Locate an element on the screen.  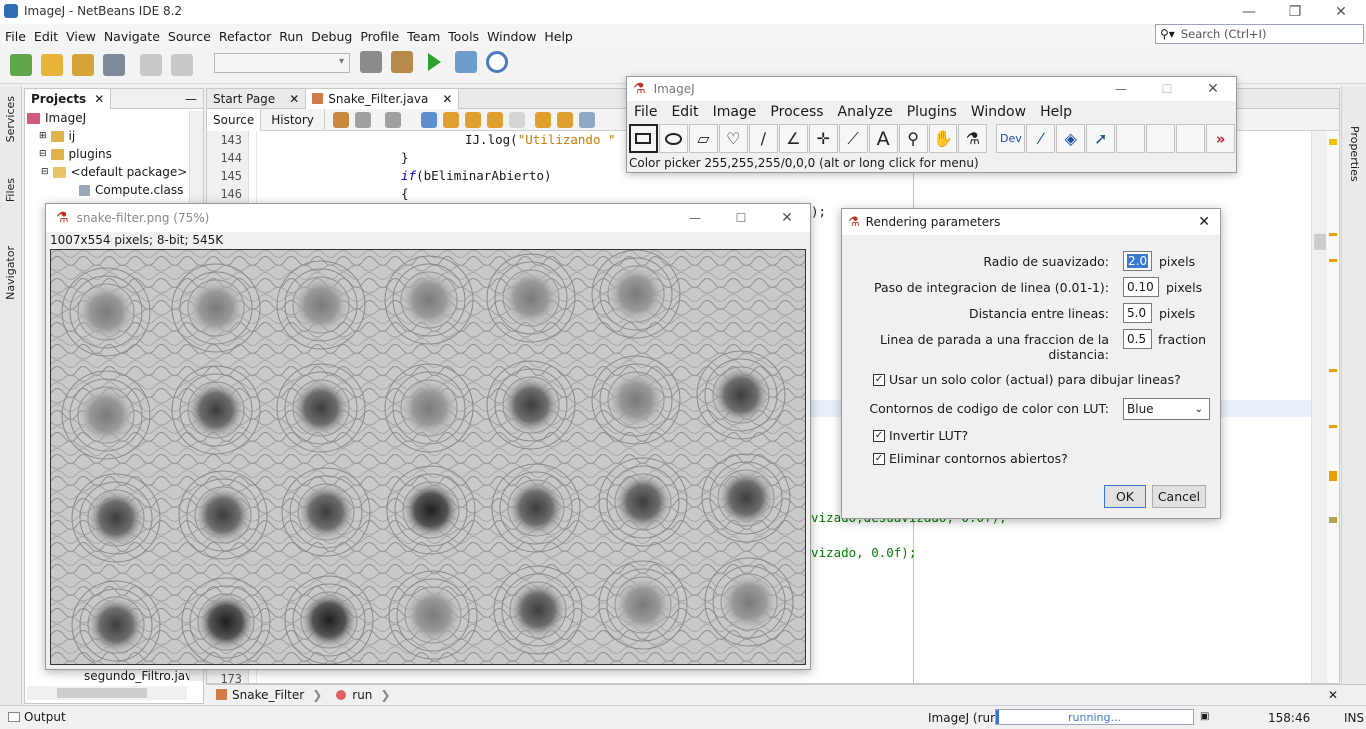
menu-edit: Edit is located at coordinates (46, 36).